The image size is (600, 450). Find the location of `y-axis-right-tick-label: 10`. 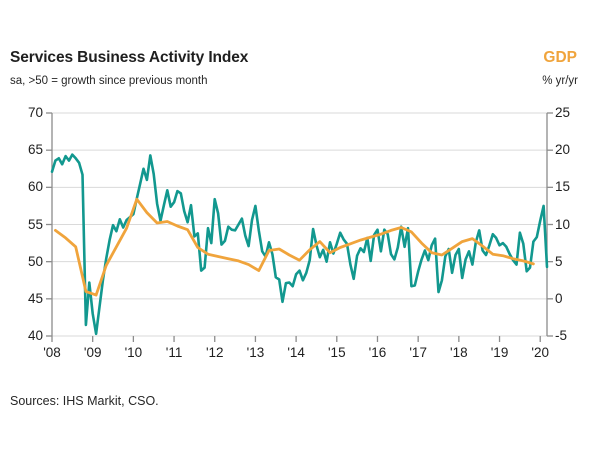

y-axis-right-tick-label: 10 is located at coordinates (563, 224).